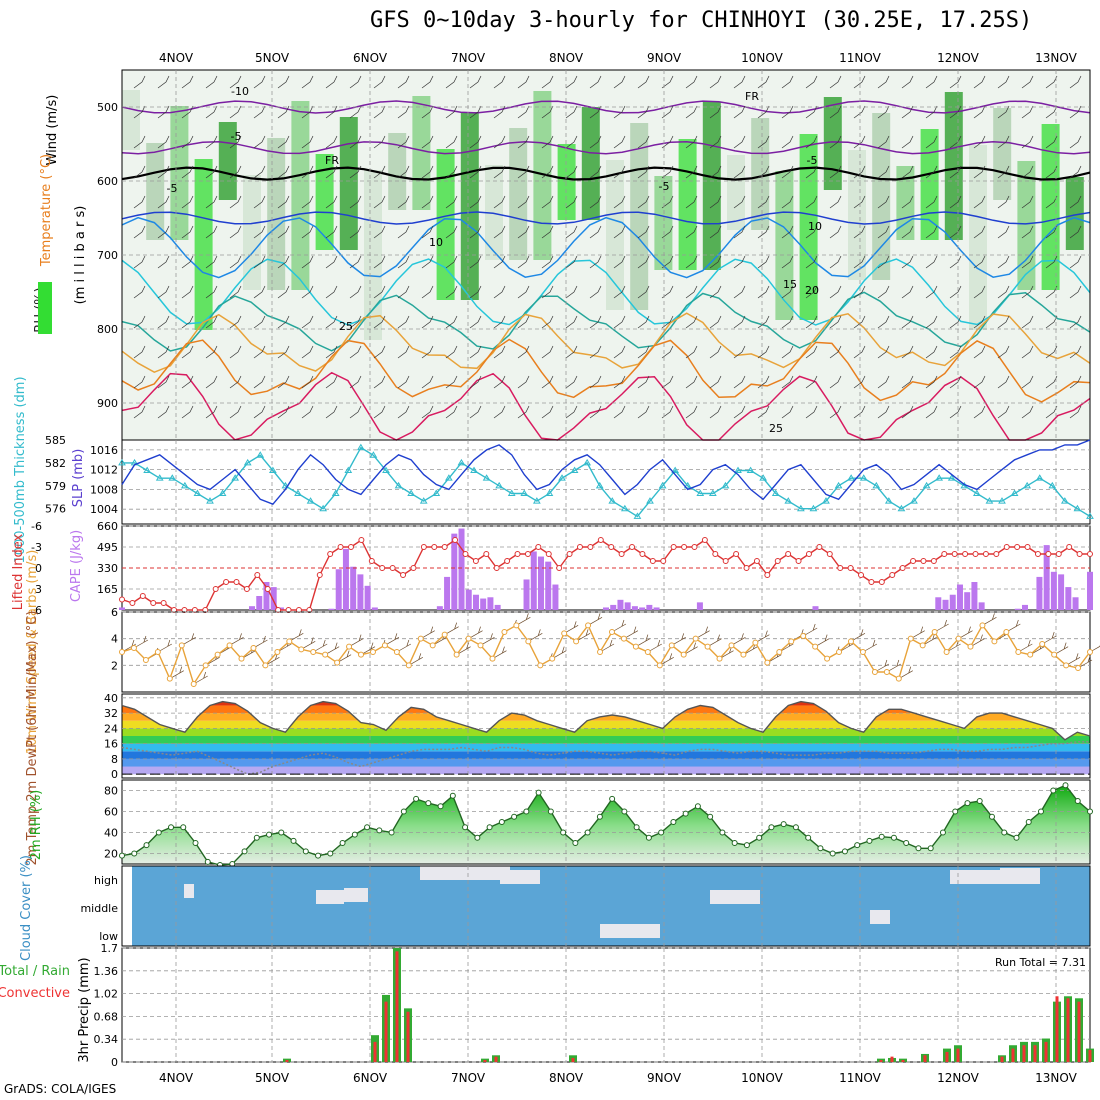  Describe the element at coordinates (35, 993) in the screenshot. I see `axis-label-convective: Convective` at that location.